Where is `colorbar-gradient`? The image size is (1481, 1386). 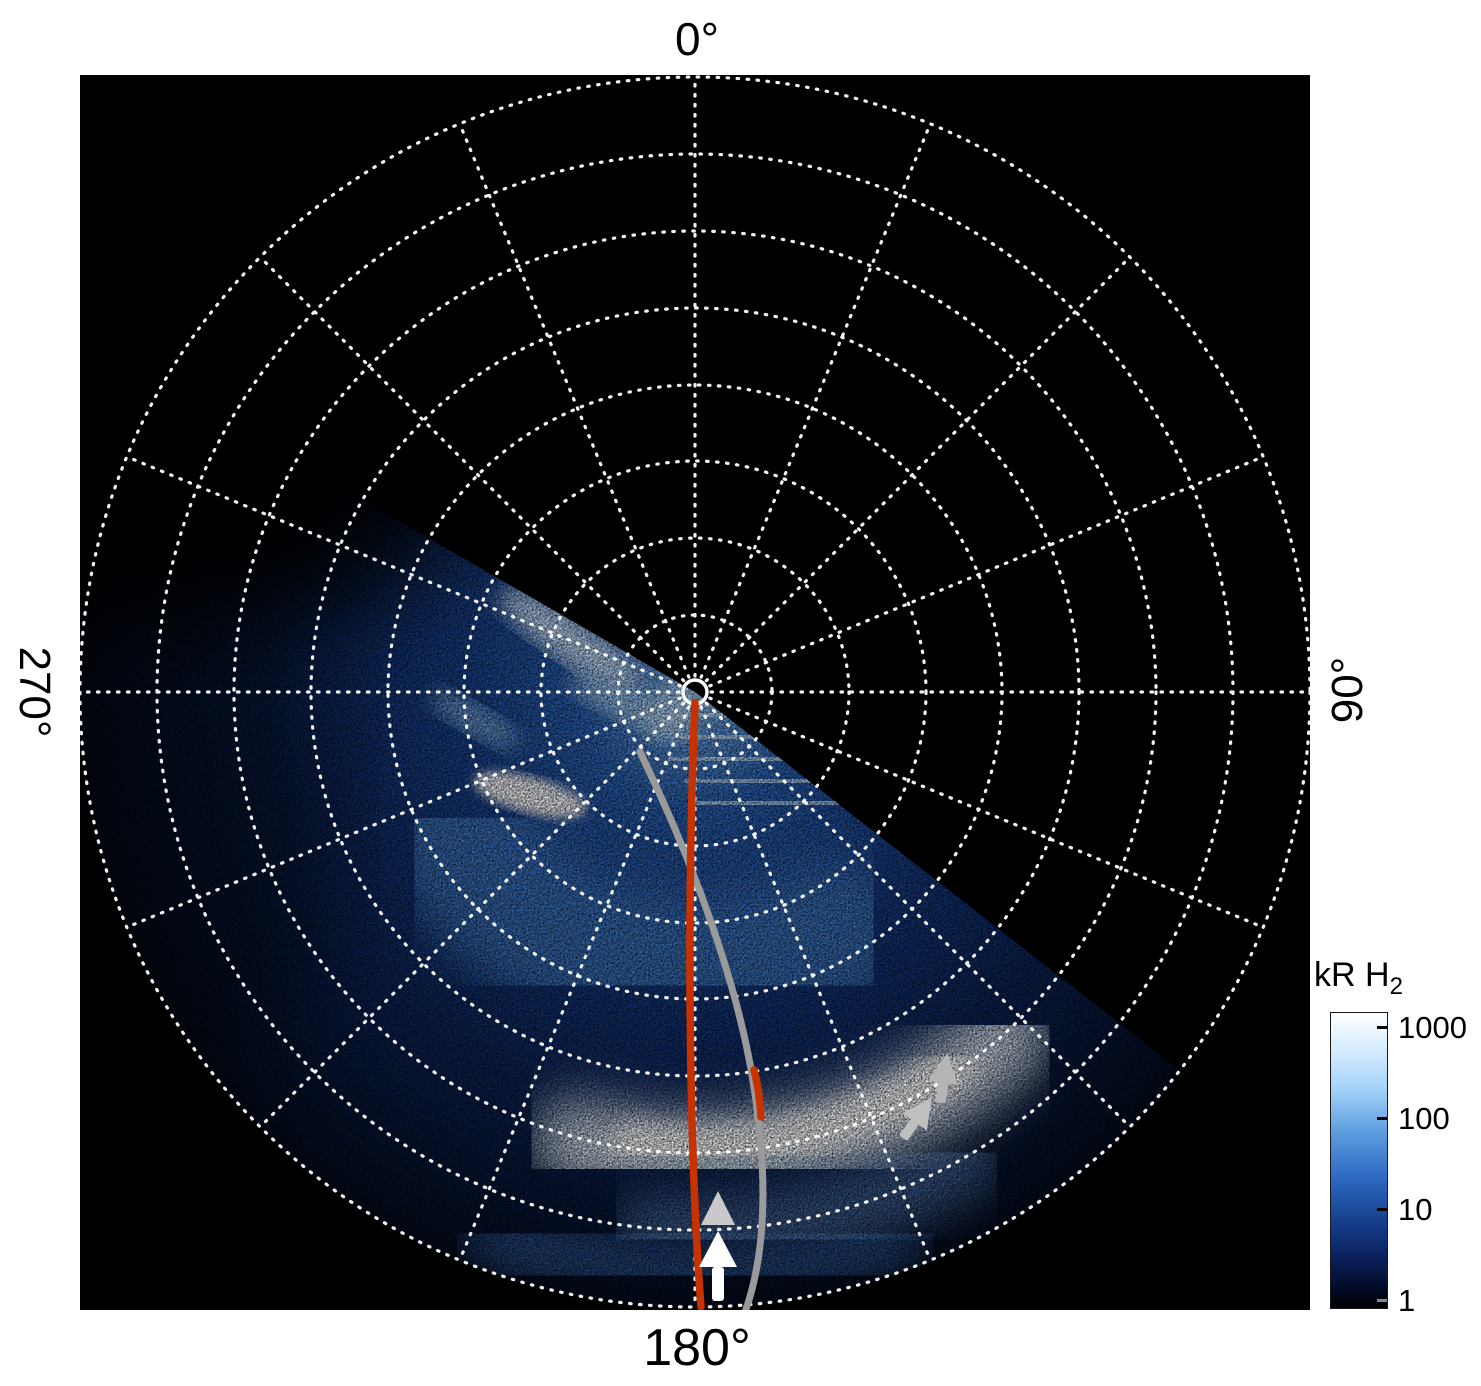 colorbar-gradient is located at coordinates (1359, 1160).